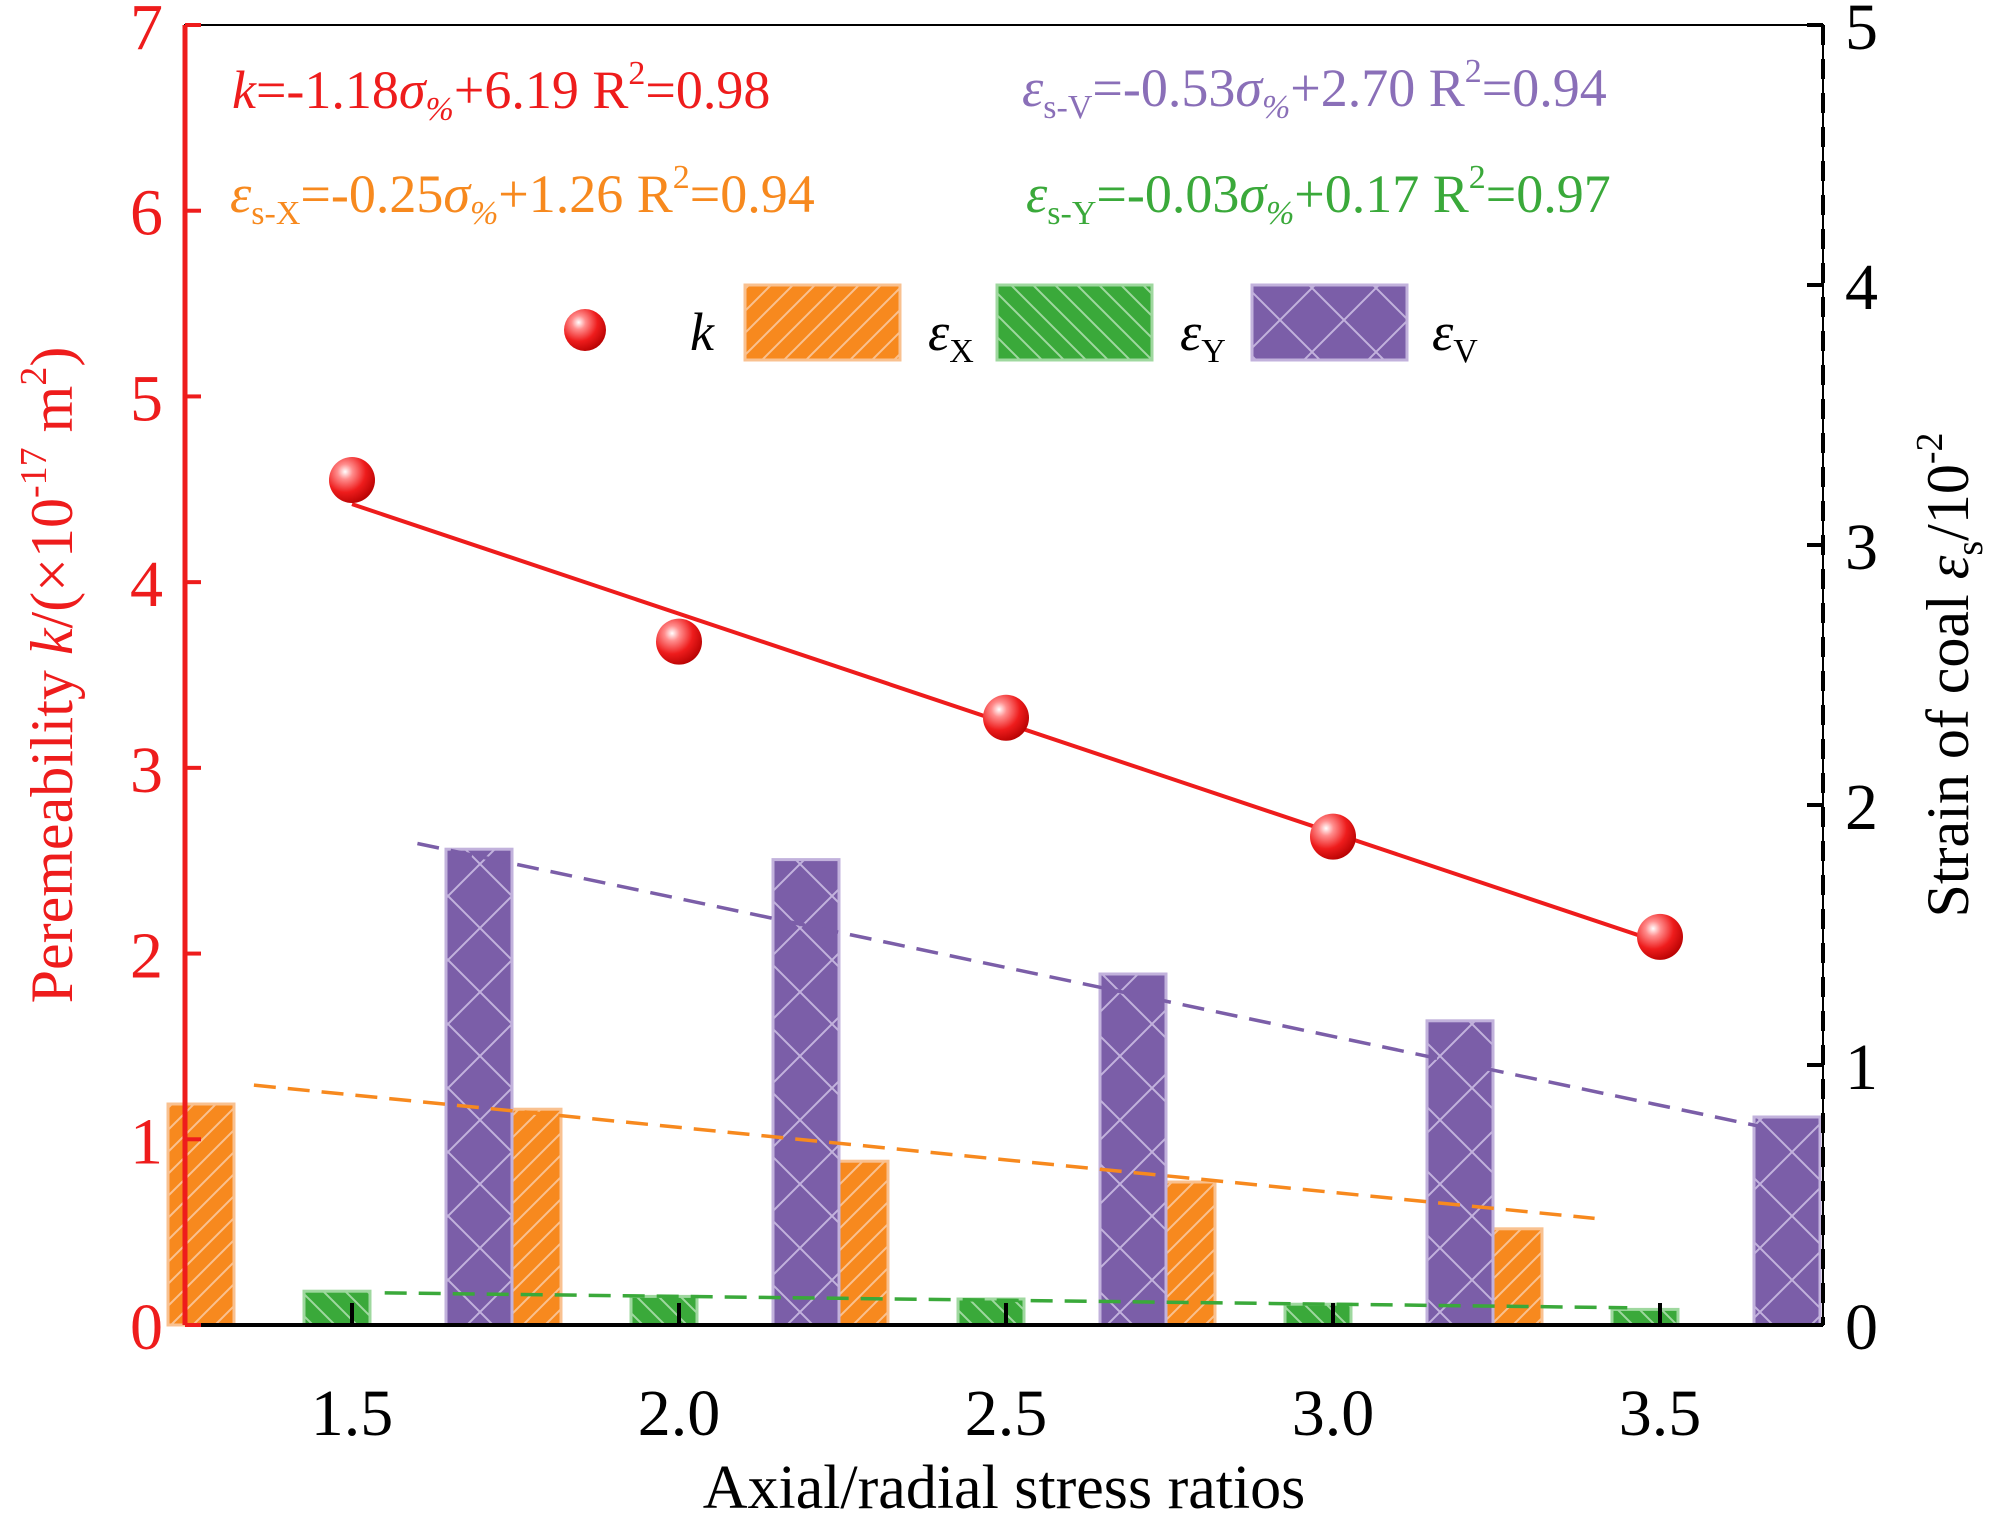 The height and width of the screenshot is (1519, 2008). I want to click on k-point-3.5, so click(1660, 936).